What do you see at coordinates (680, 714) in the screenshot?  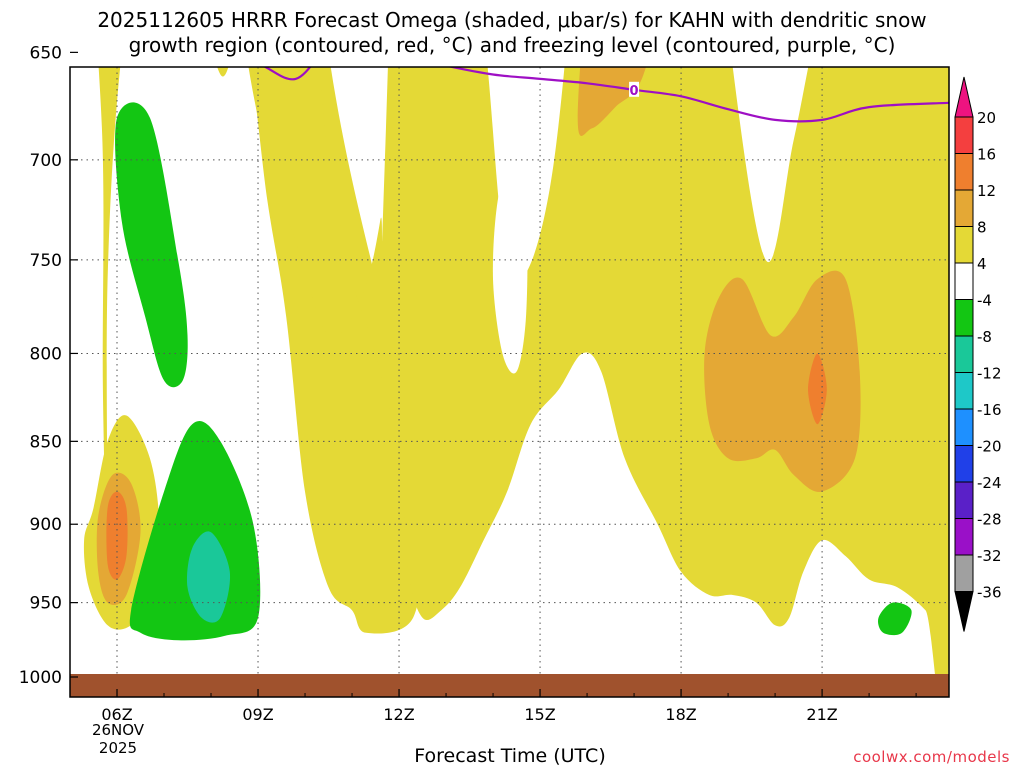 I see `x-tick-label-18Z: 18Z` at bounding box center [680, 714].